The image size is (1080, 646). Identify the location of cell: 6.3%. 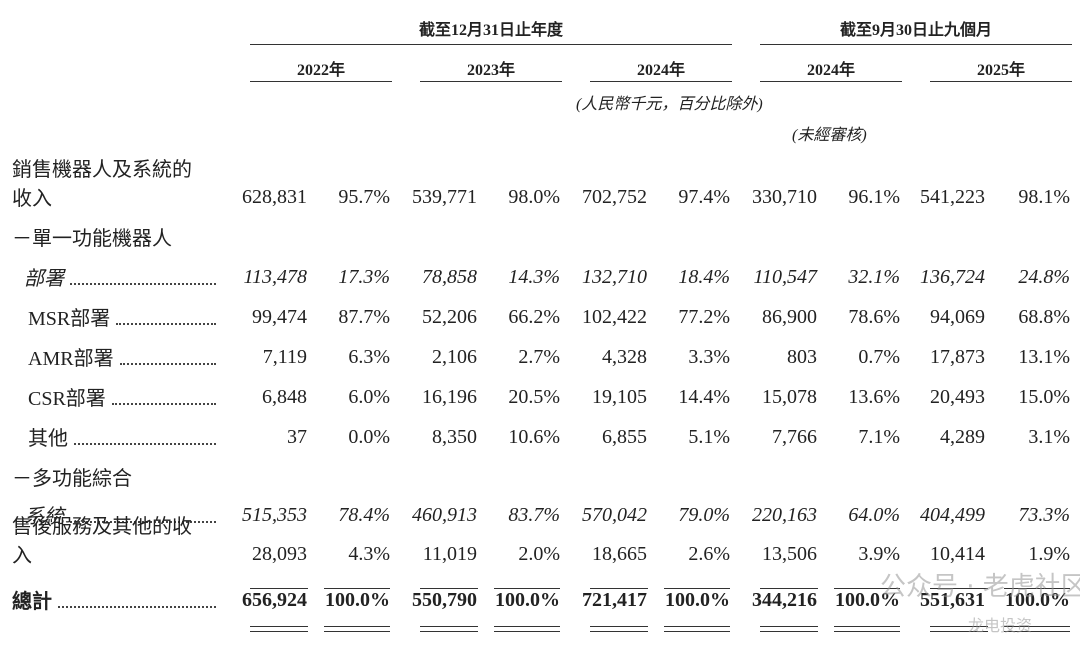
(369, 357).